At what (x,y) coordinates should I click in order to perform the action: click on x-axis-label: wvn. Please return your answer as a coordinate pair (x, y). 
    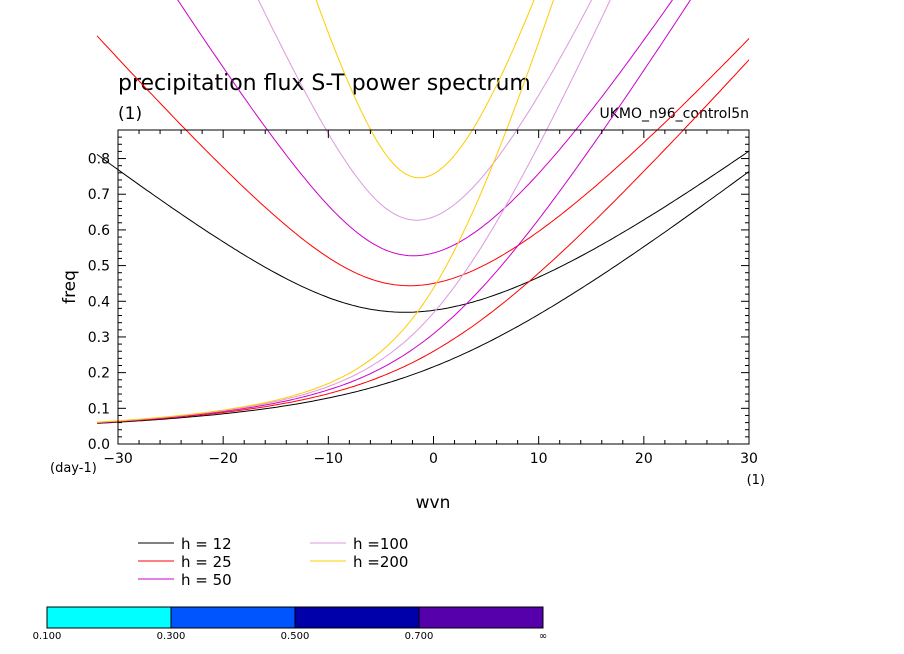
    Looking at the image, I should click on (433, 503).